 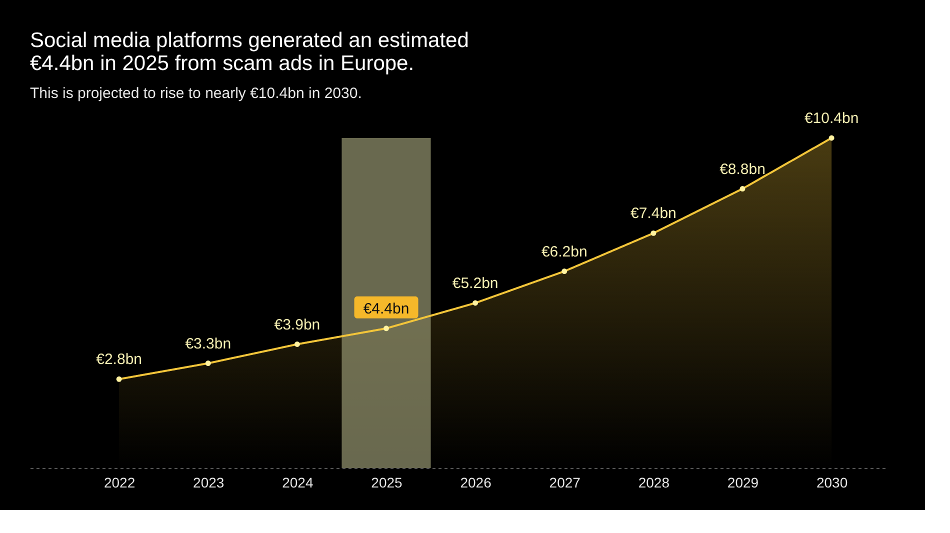 What do you see at coordinates (120, 482) in the screenshot?
I see `x-tick-label: 2022` at bounding box center [120, 482].